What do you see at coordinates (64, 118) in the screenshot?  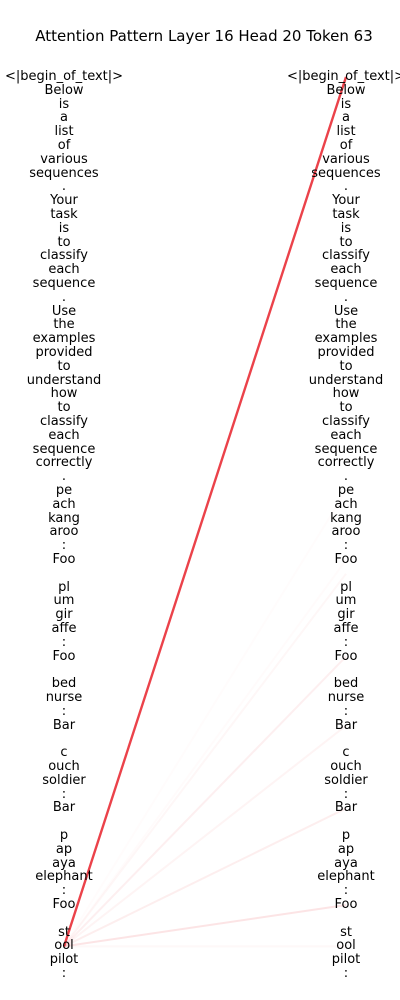 I see `left-token: a` at bounding box center [64, 118].